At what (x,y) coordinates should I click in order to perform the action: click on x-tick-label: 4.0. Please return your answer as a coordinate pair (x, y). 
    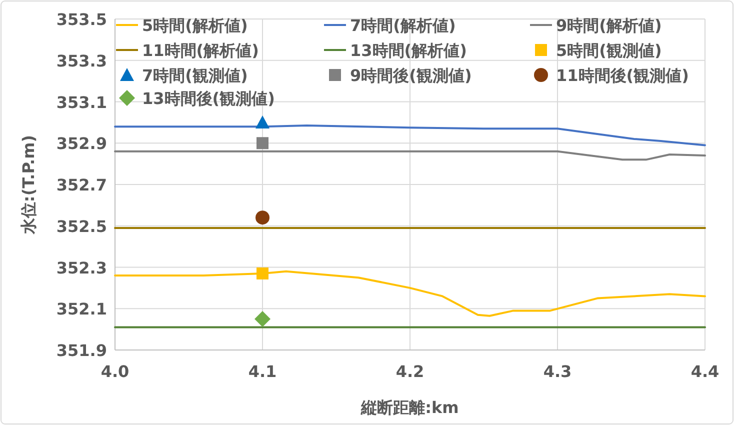
    Looking at the image, I should click on (115, 371).